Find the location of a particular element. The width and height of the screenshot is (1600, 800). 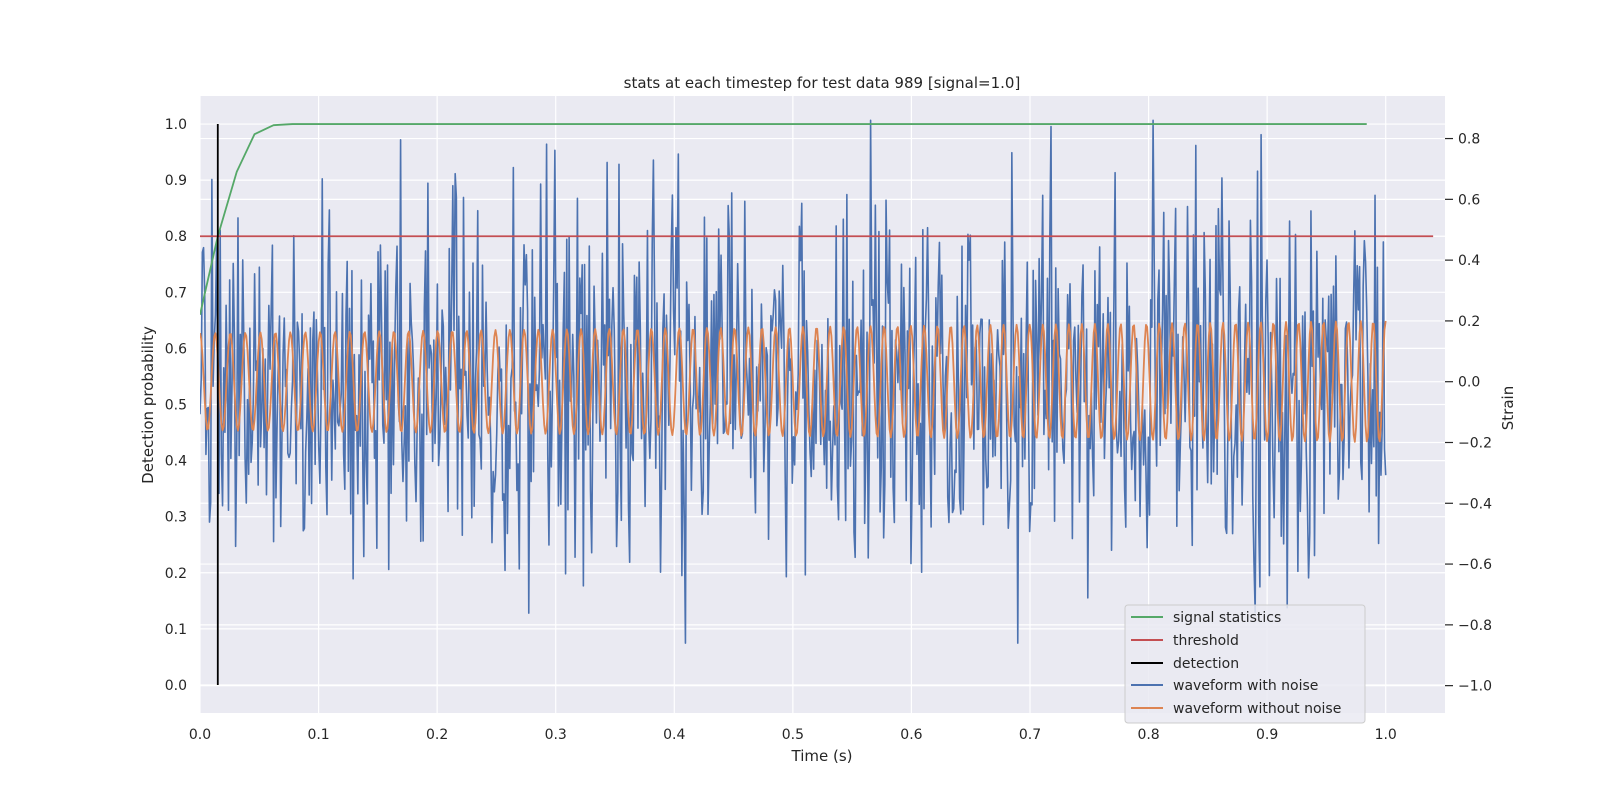

y-tick-label: 0.8 is located at coordinates (176, 237).